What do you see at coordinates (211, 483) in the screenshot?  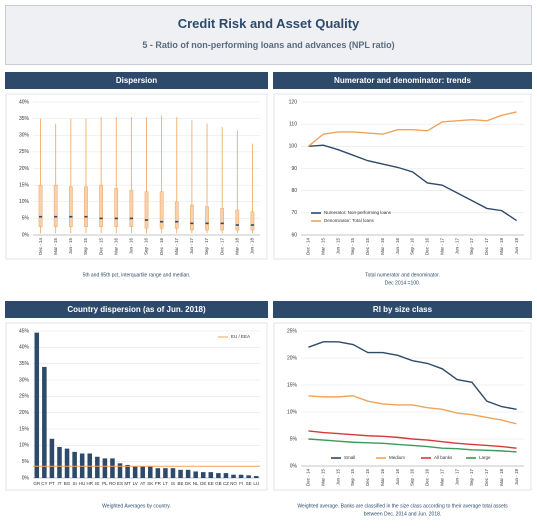 I see `x-tick-label: EE` at bounding box center [211, 483].